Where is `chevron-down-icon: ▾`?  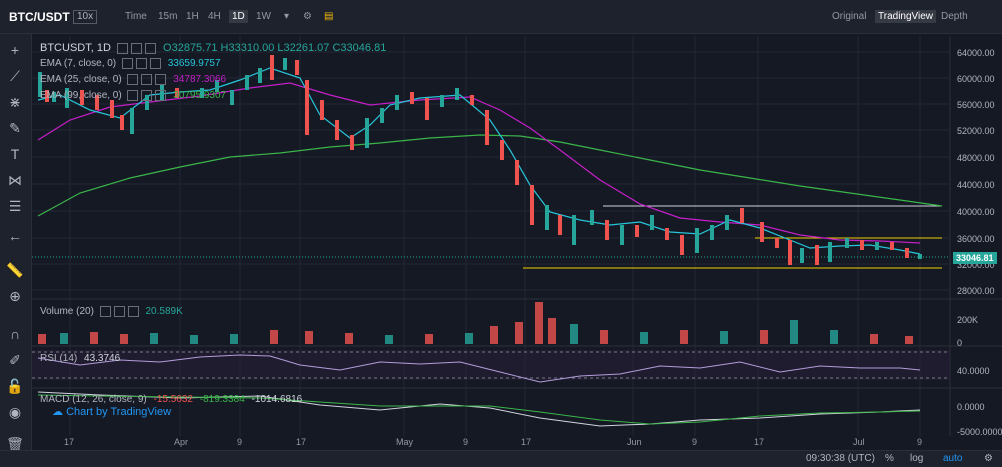 chevron-down-icon: ▾ is located at coordinates (287, 16).